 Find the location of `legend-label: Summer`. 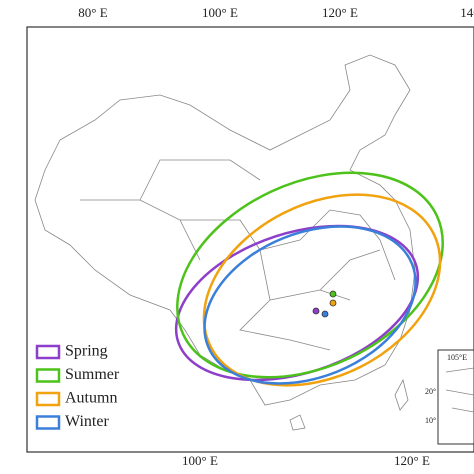

legend-label: Summer is located at coordinates (92, 374).